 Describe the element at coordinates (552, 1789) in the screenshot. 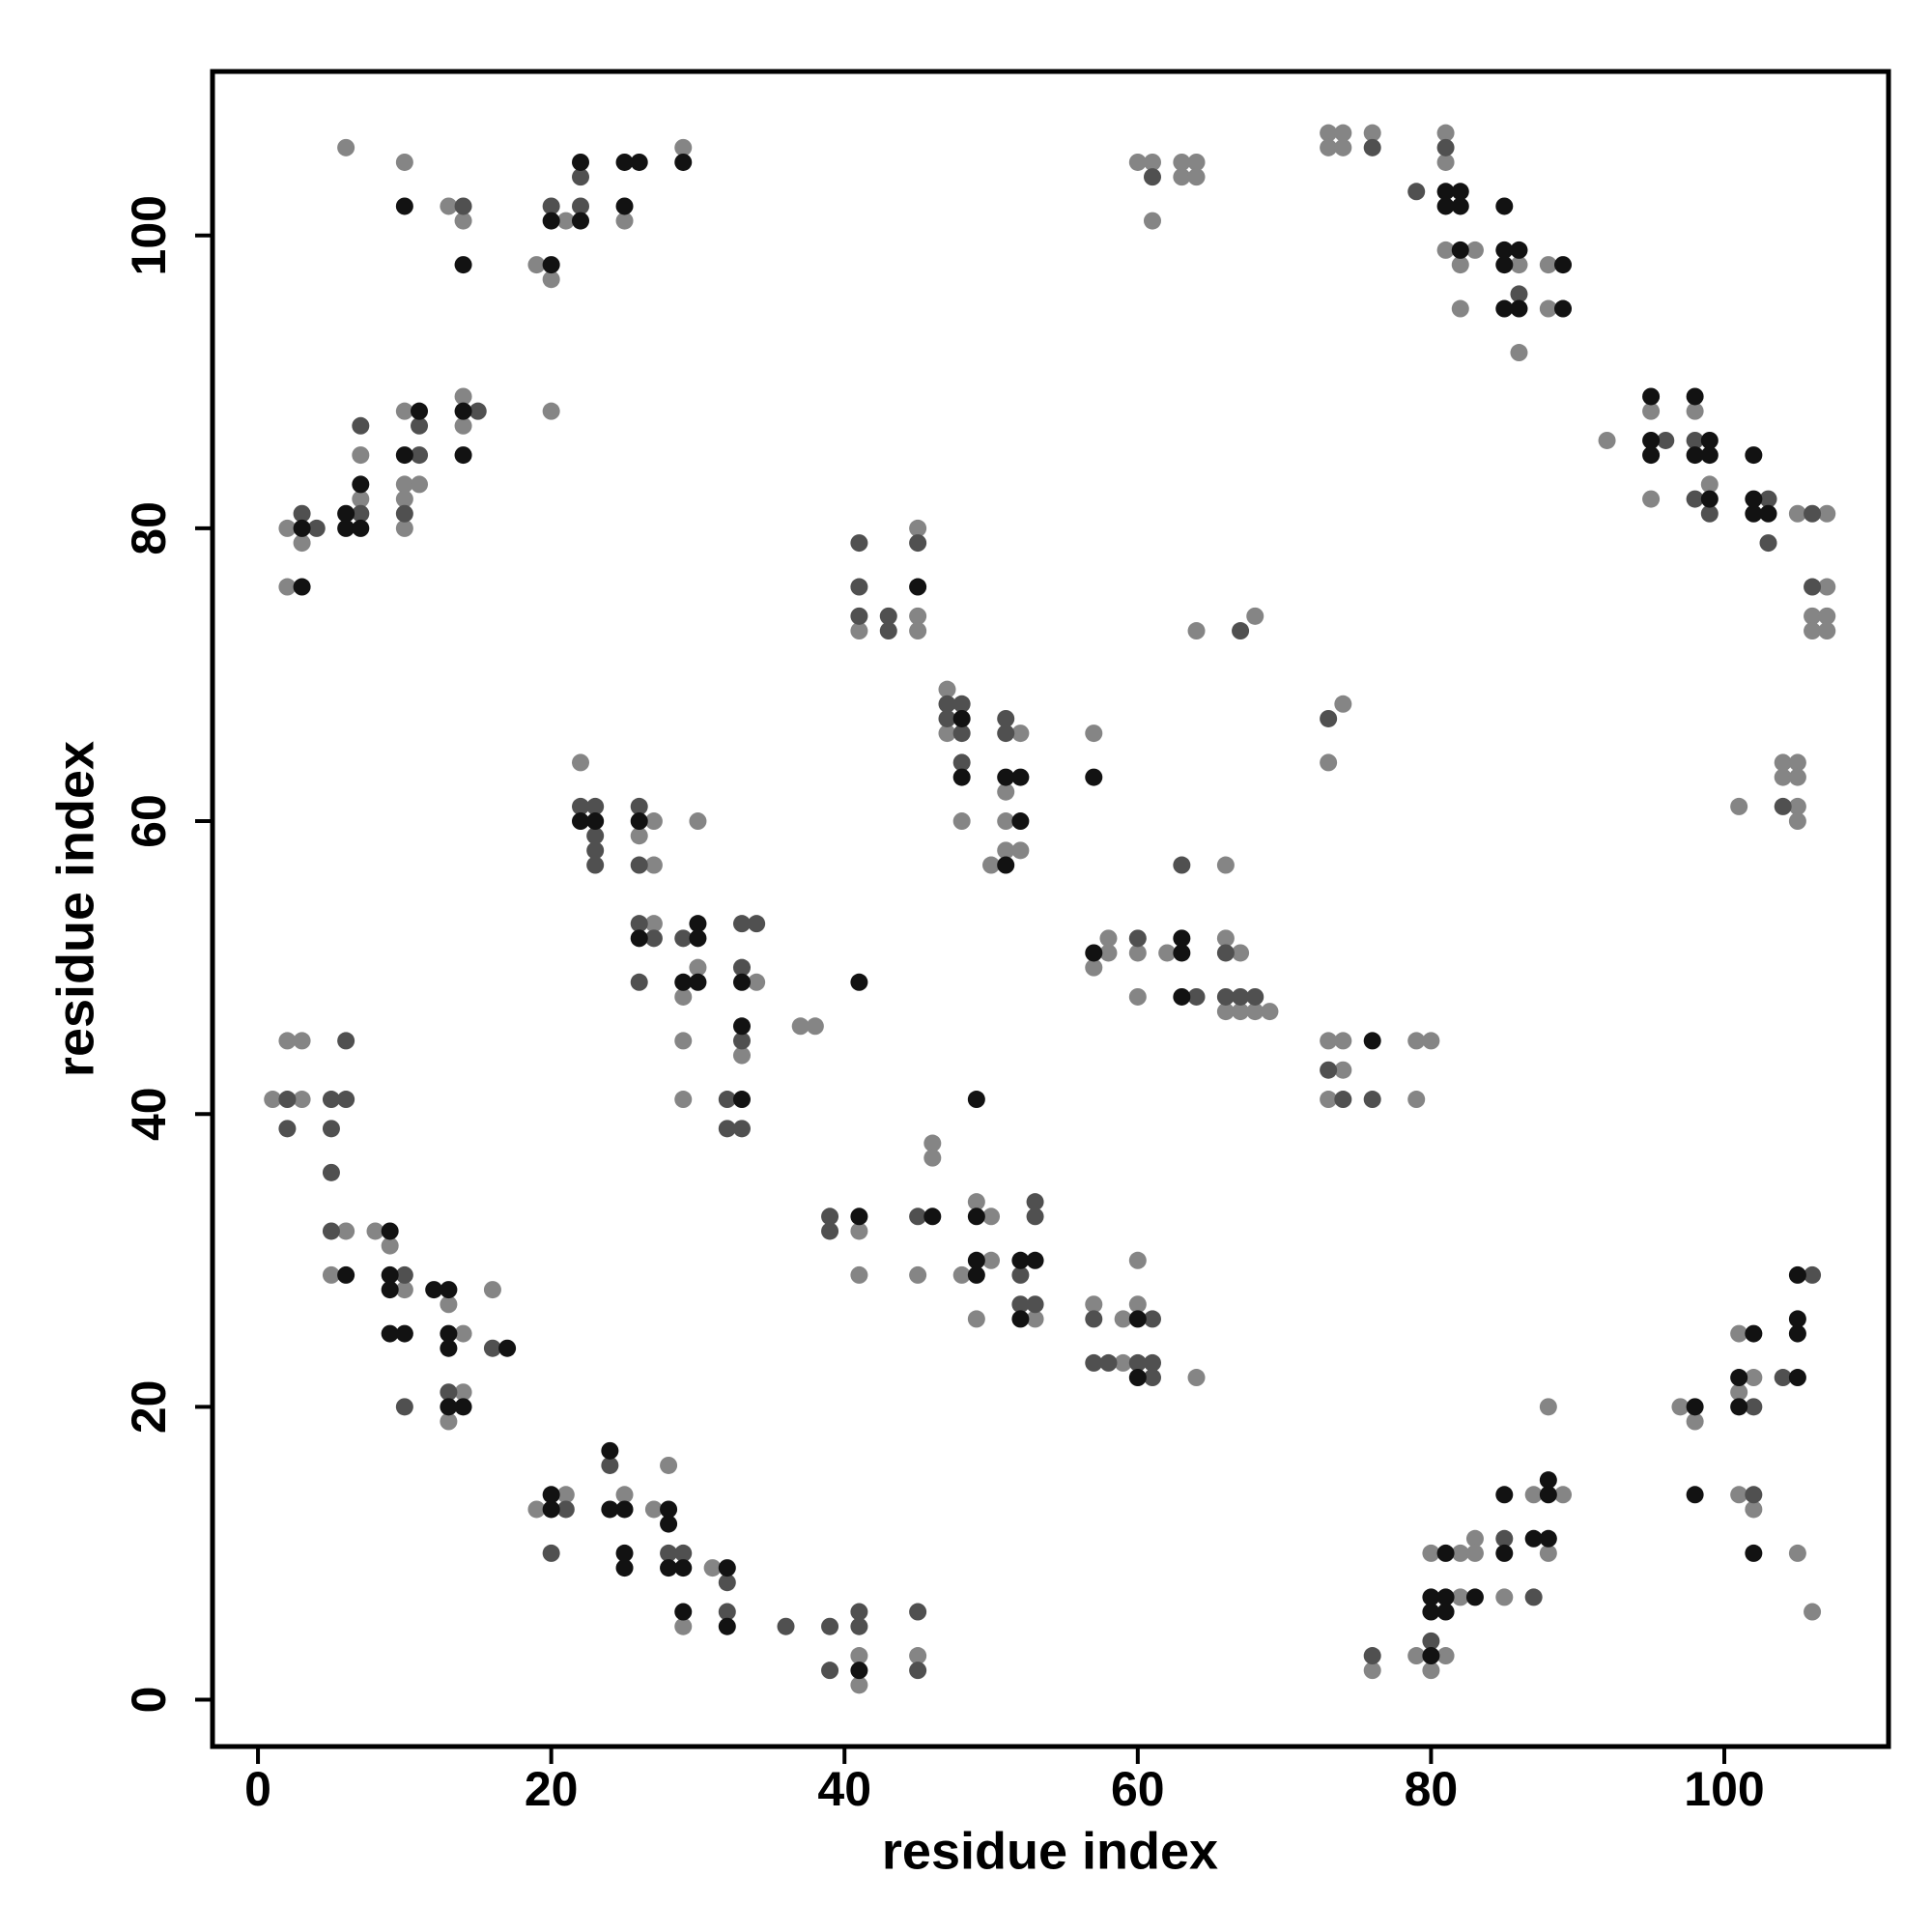

I see `x-tick-label: 20` at that location.